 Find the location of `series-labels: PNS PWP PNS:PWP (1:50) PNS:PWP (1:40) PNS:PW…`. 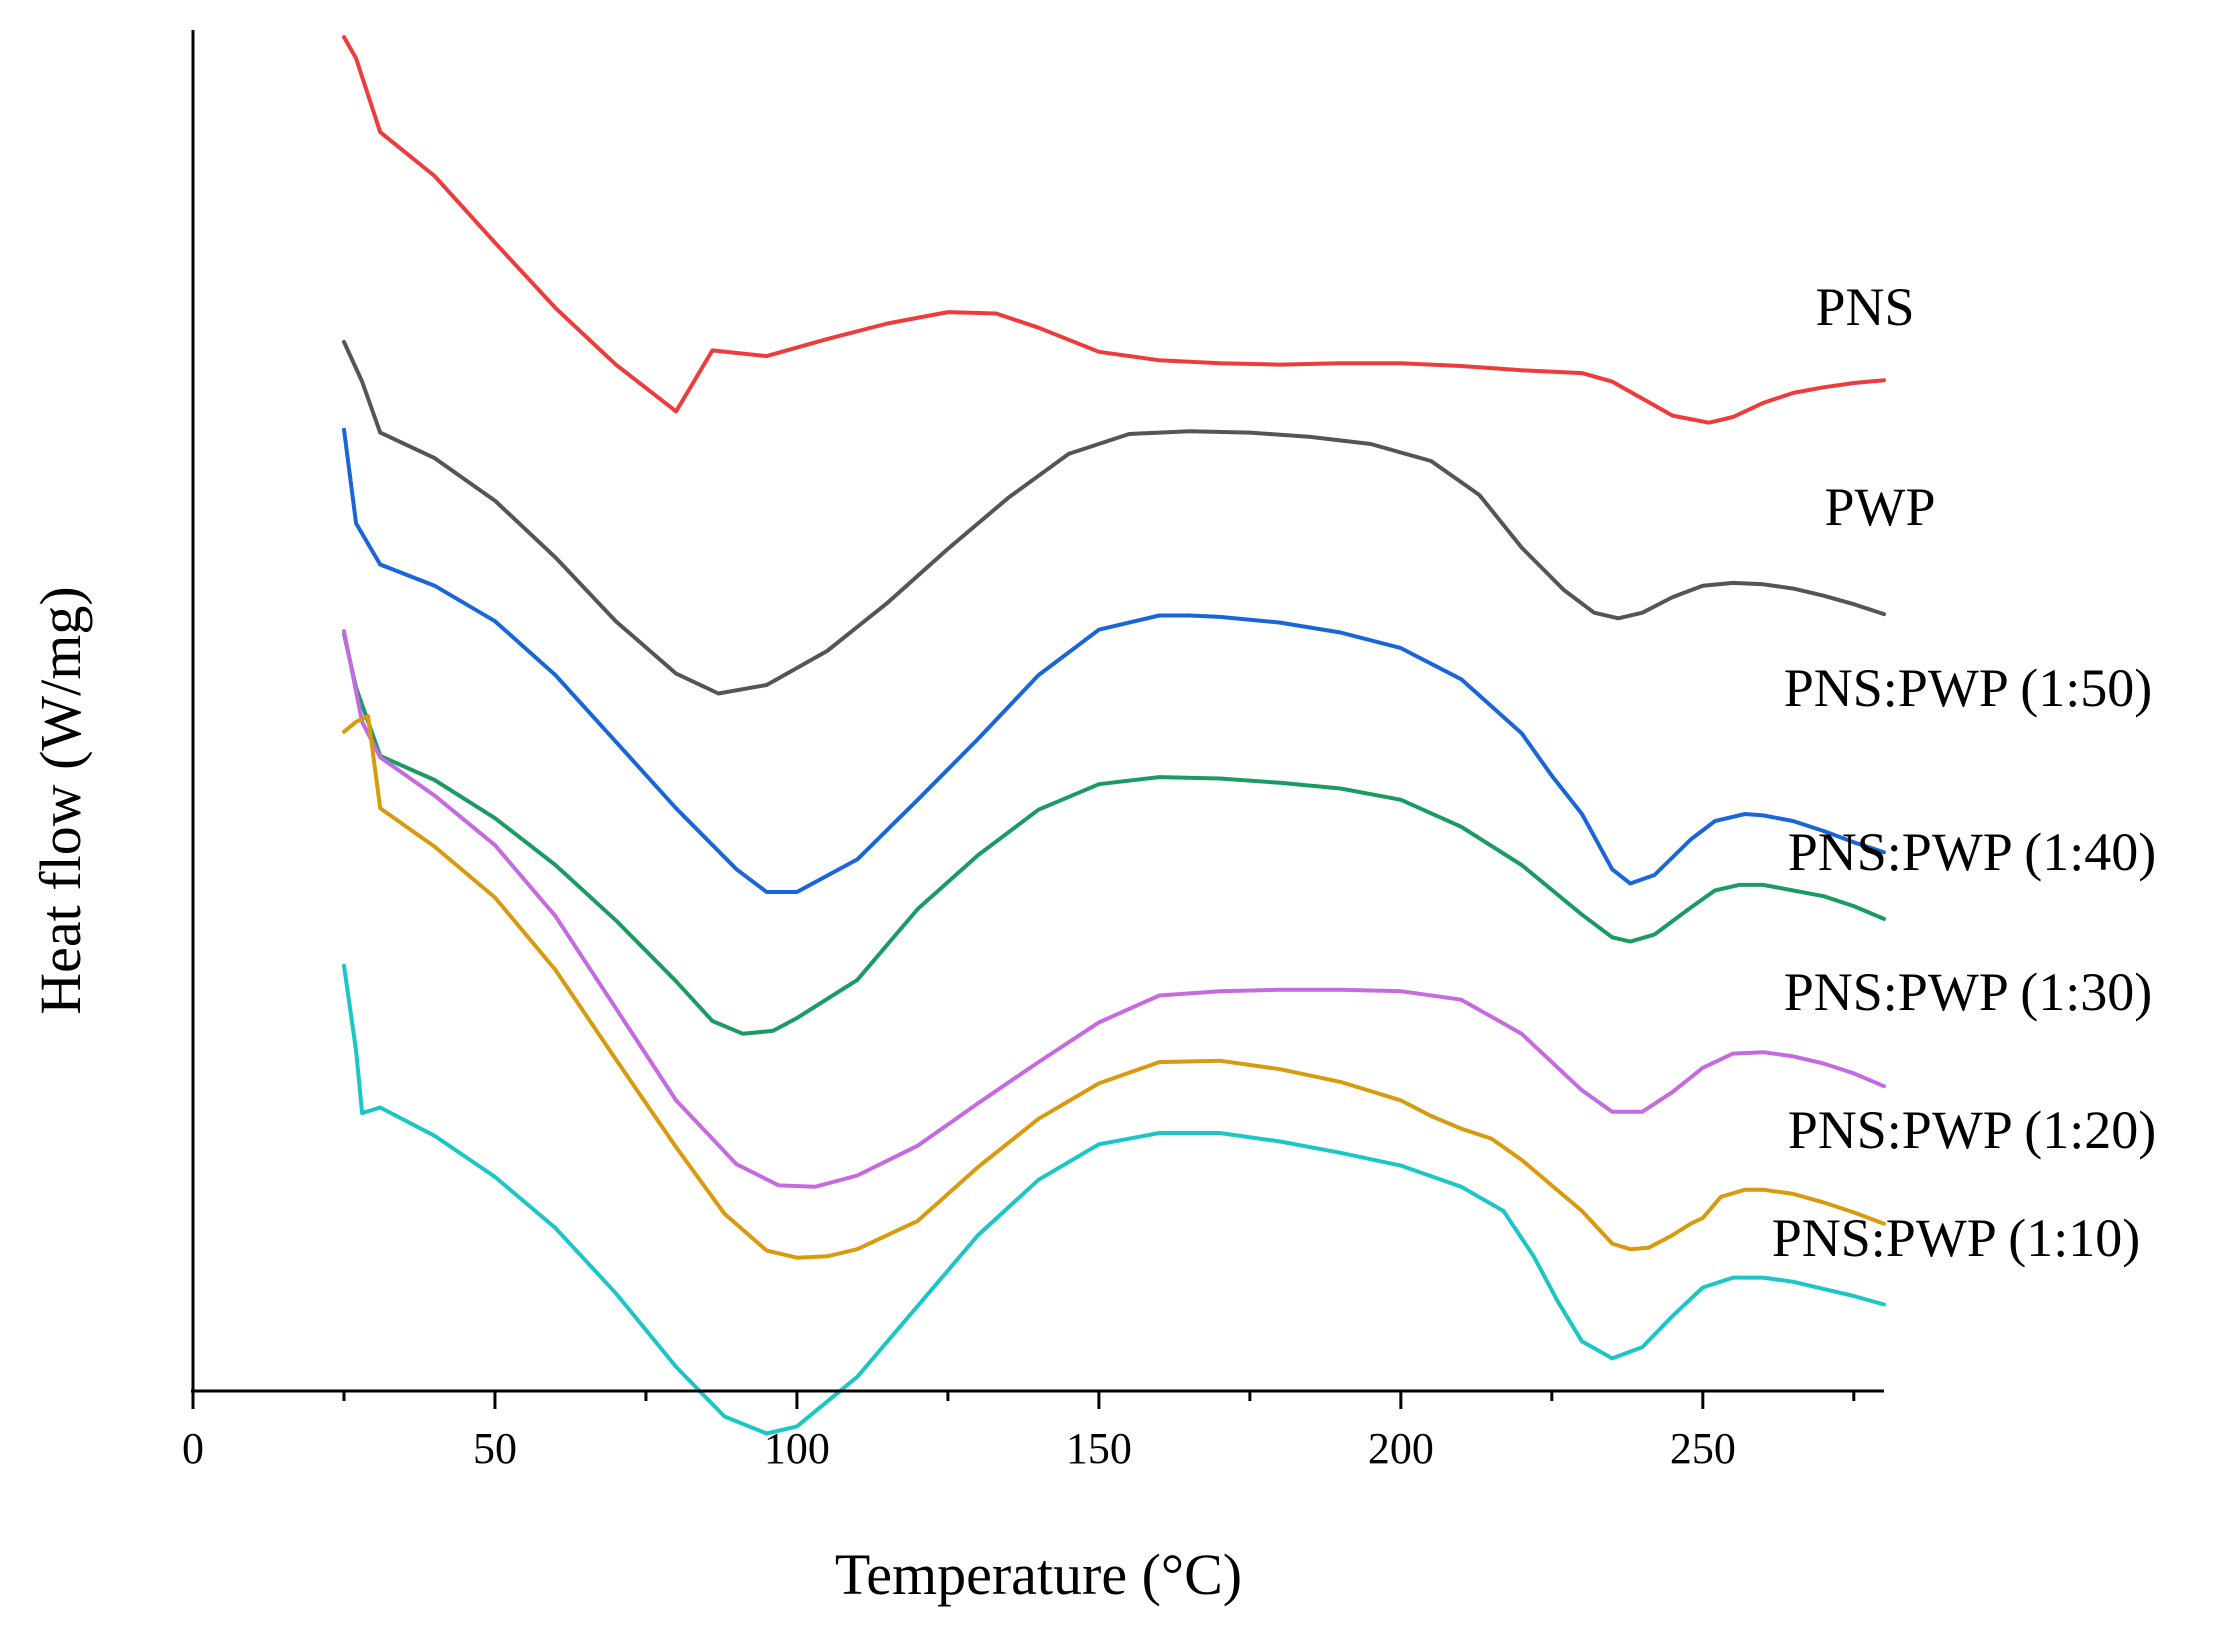

series-labels: PNS PWP PNS:PWP (1:50) PNS:PWP (1:40) PNS:PW… is located at coordinates (1964, 772).